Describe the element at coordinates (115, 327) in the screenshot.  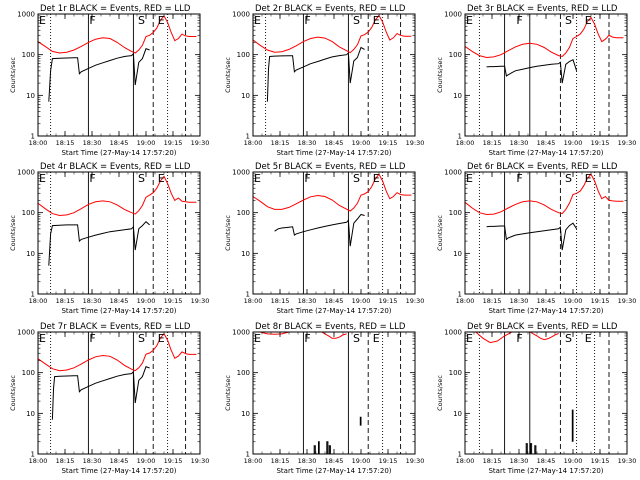
I see `chart-title: Det 7r BLACK = Events, RED = LLD` at that location.